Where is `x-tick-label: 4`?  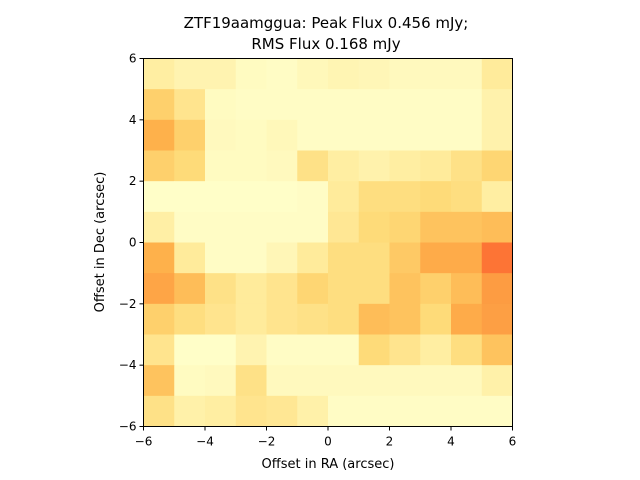 x-tick-label: 4 is located at coordinates (451, 442).